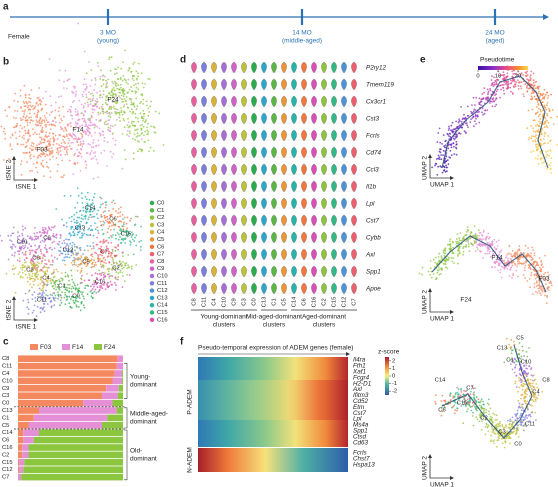  Describe the element at coordinates (85, 263) in the screenshot. I see `cluster-label: C5` at that location.